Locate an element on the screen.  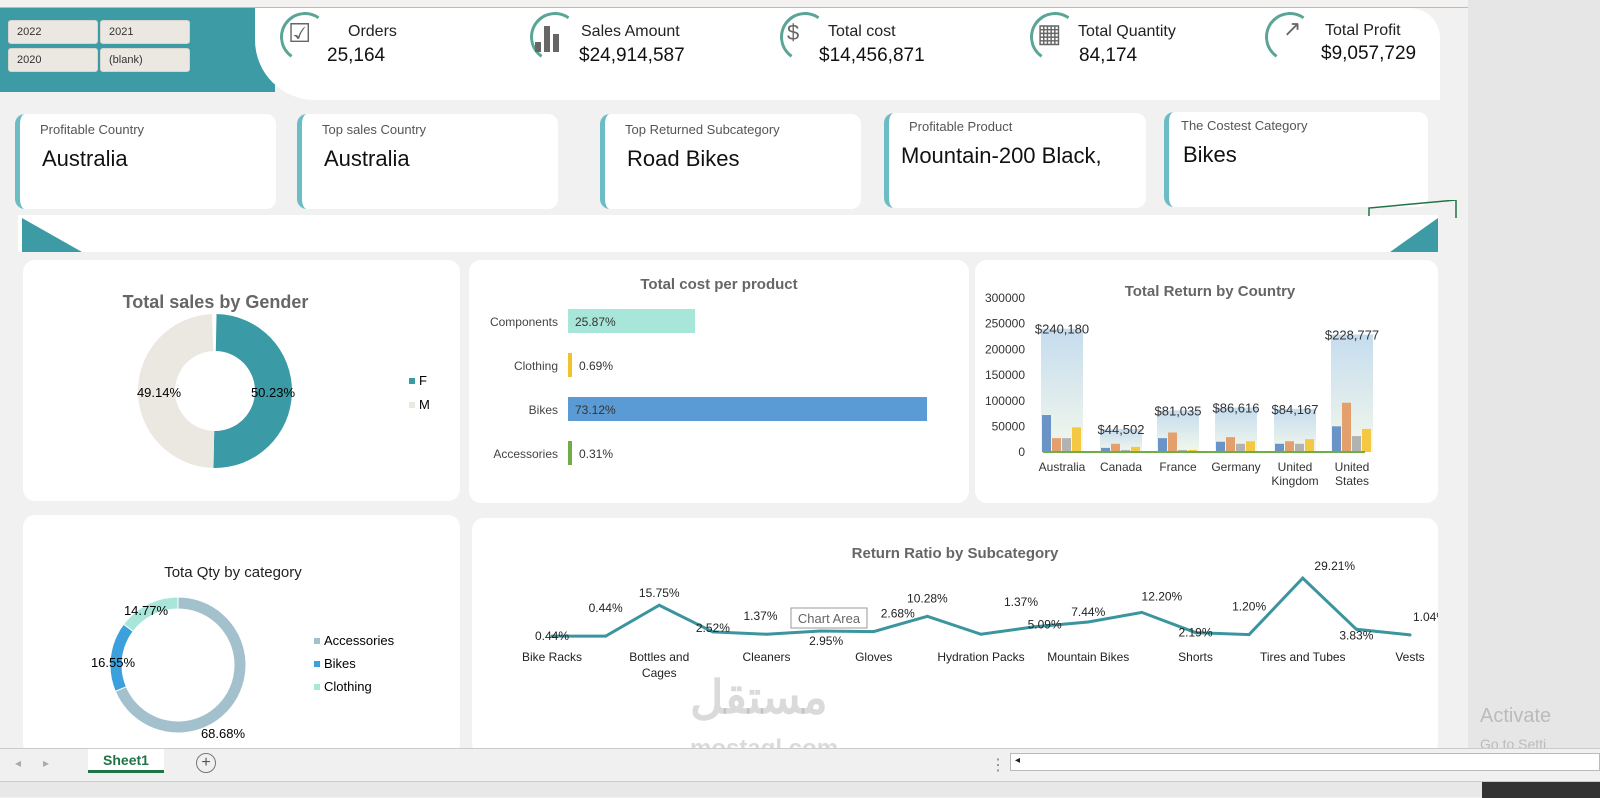
chart-title: Total cost per product is located at coordinates (719, 284).